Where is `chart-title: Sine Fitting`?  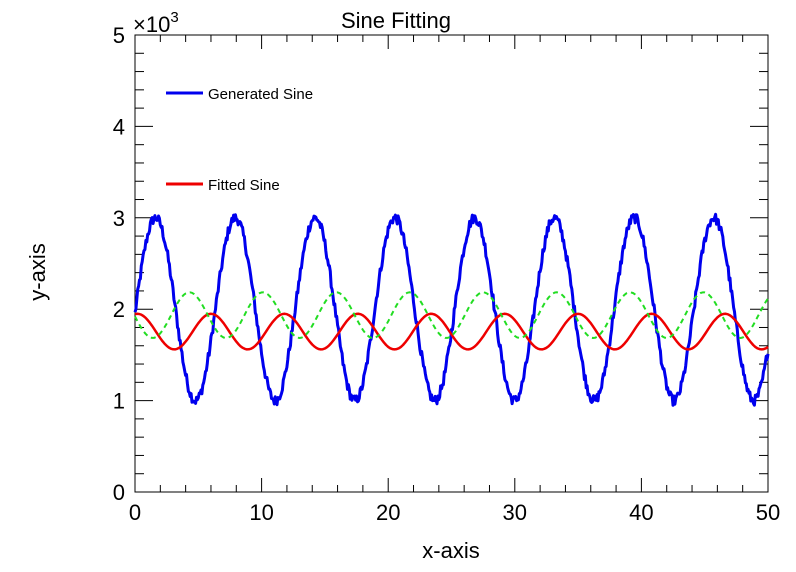 chart-title: Sine Fitting is located at coordinates (396, 20).